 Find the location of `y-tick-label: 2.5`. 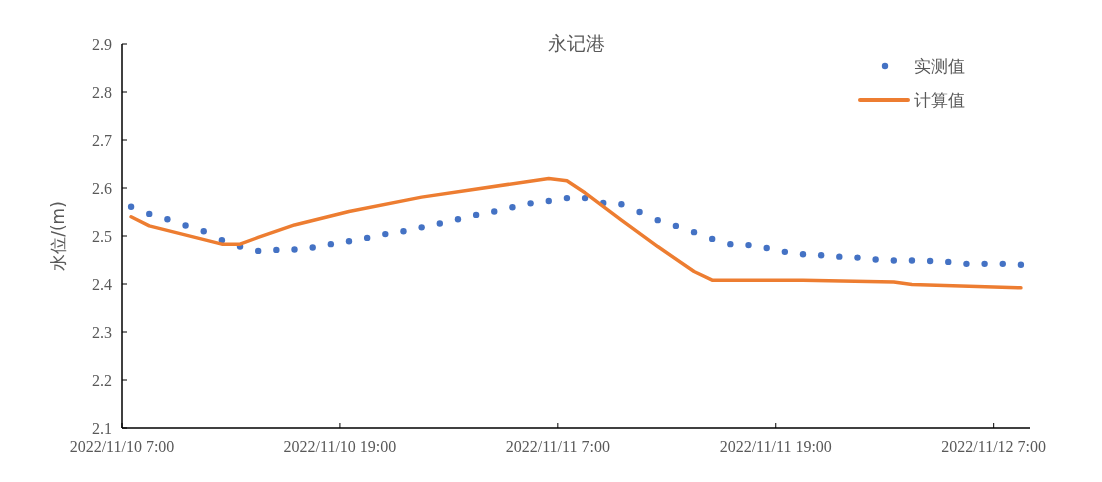

y-tick-label: 2.5 is located at coordinates (102, 236).